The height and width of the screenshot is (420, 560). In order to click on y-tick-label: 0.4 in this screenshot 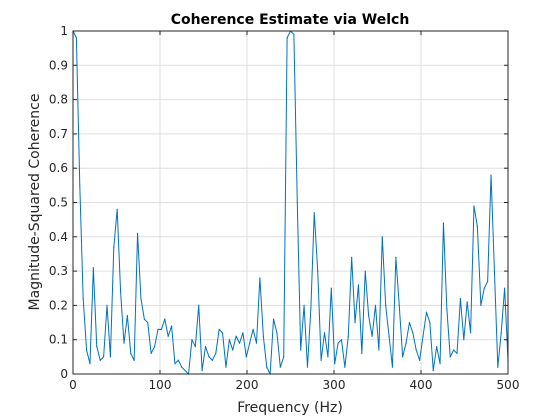, I will do `click(58, 237)`.